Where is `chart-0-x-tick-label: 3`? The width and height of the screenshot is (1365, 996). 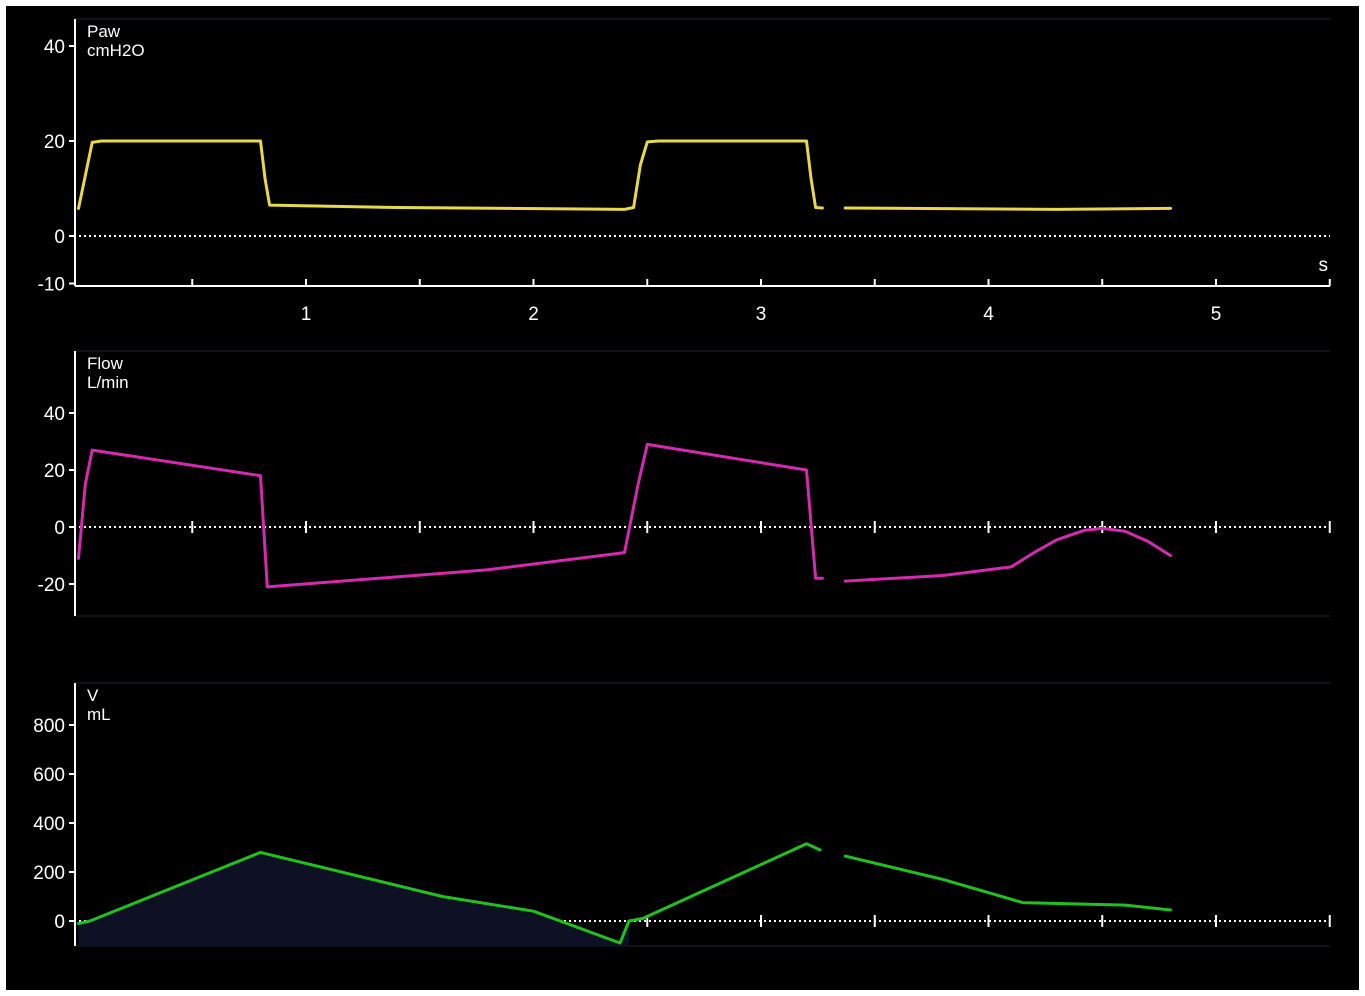 chart-0-x-tick-label: 3 is located at coordinates (761, 314).